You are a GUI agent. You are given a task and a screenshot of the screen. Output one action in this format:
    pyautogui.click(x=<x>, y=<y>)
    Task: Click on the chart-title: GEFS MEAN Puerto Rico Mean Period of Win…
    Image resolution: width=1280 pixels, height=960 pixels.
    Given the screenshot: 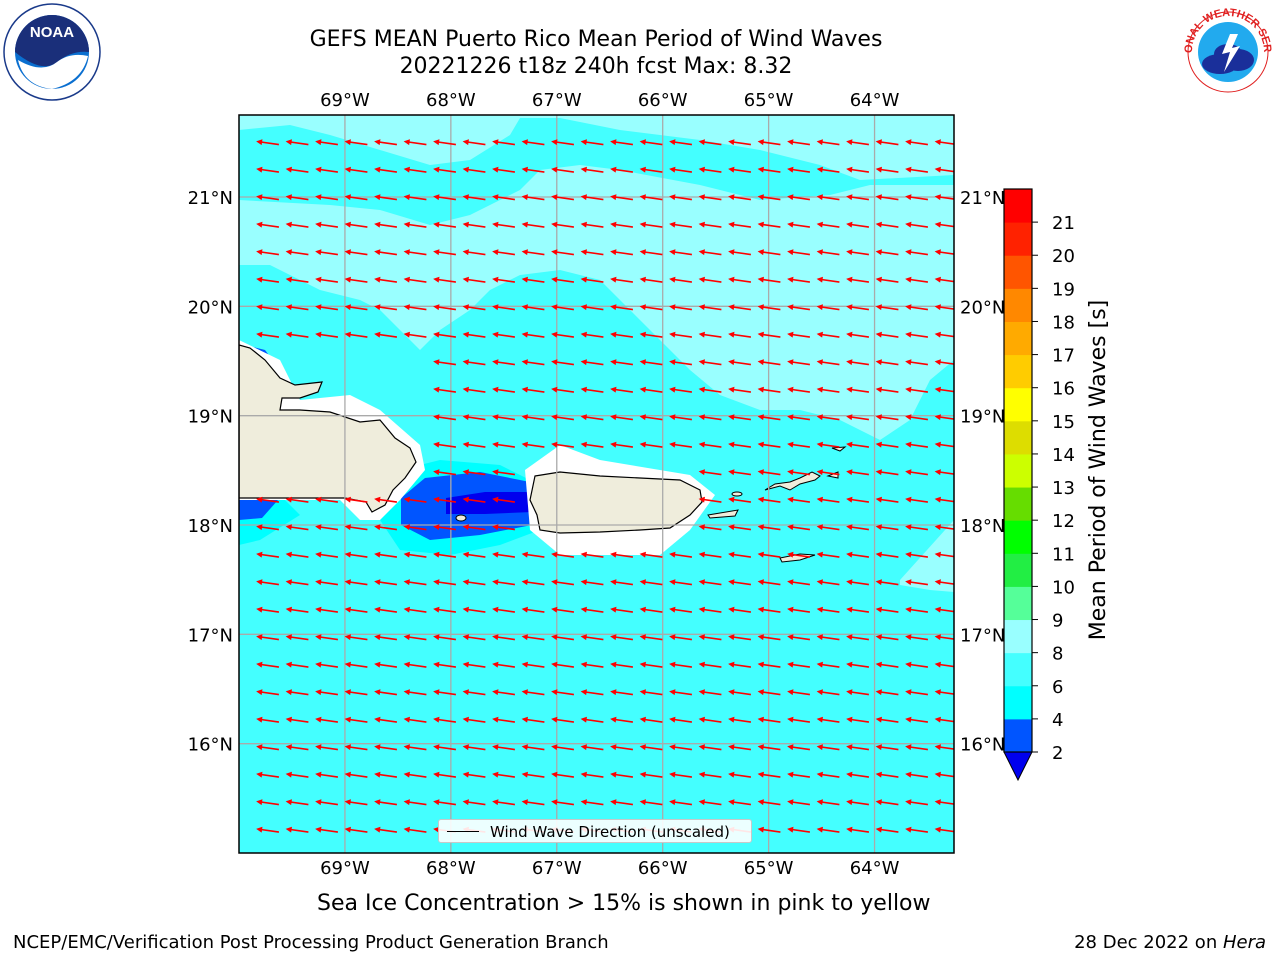 What is the action you would take?
    pyautogui.click(x=596, y=39)
    